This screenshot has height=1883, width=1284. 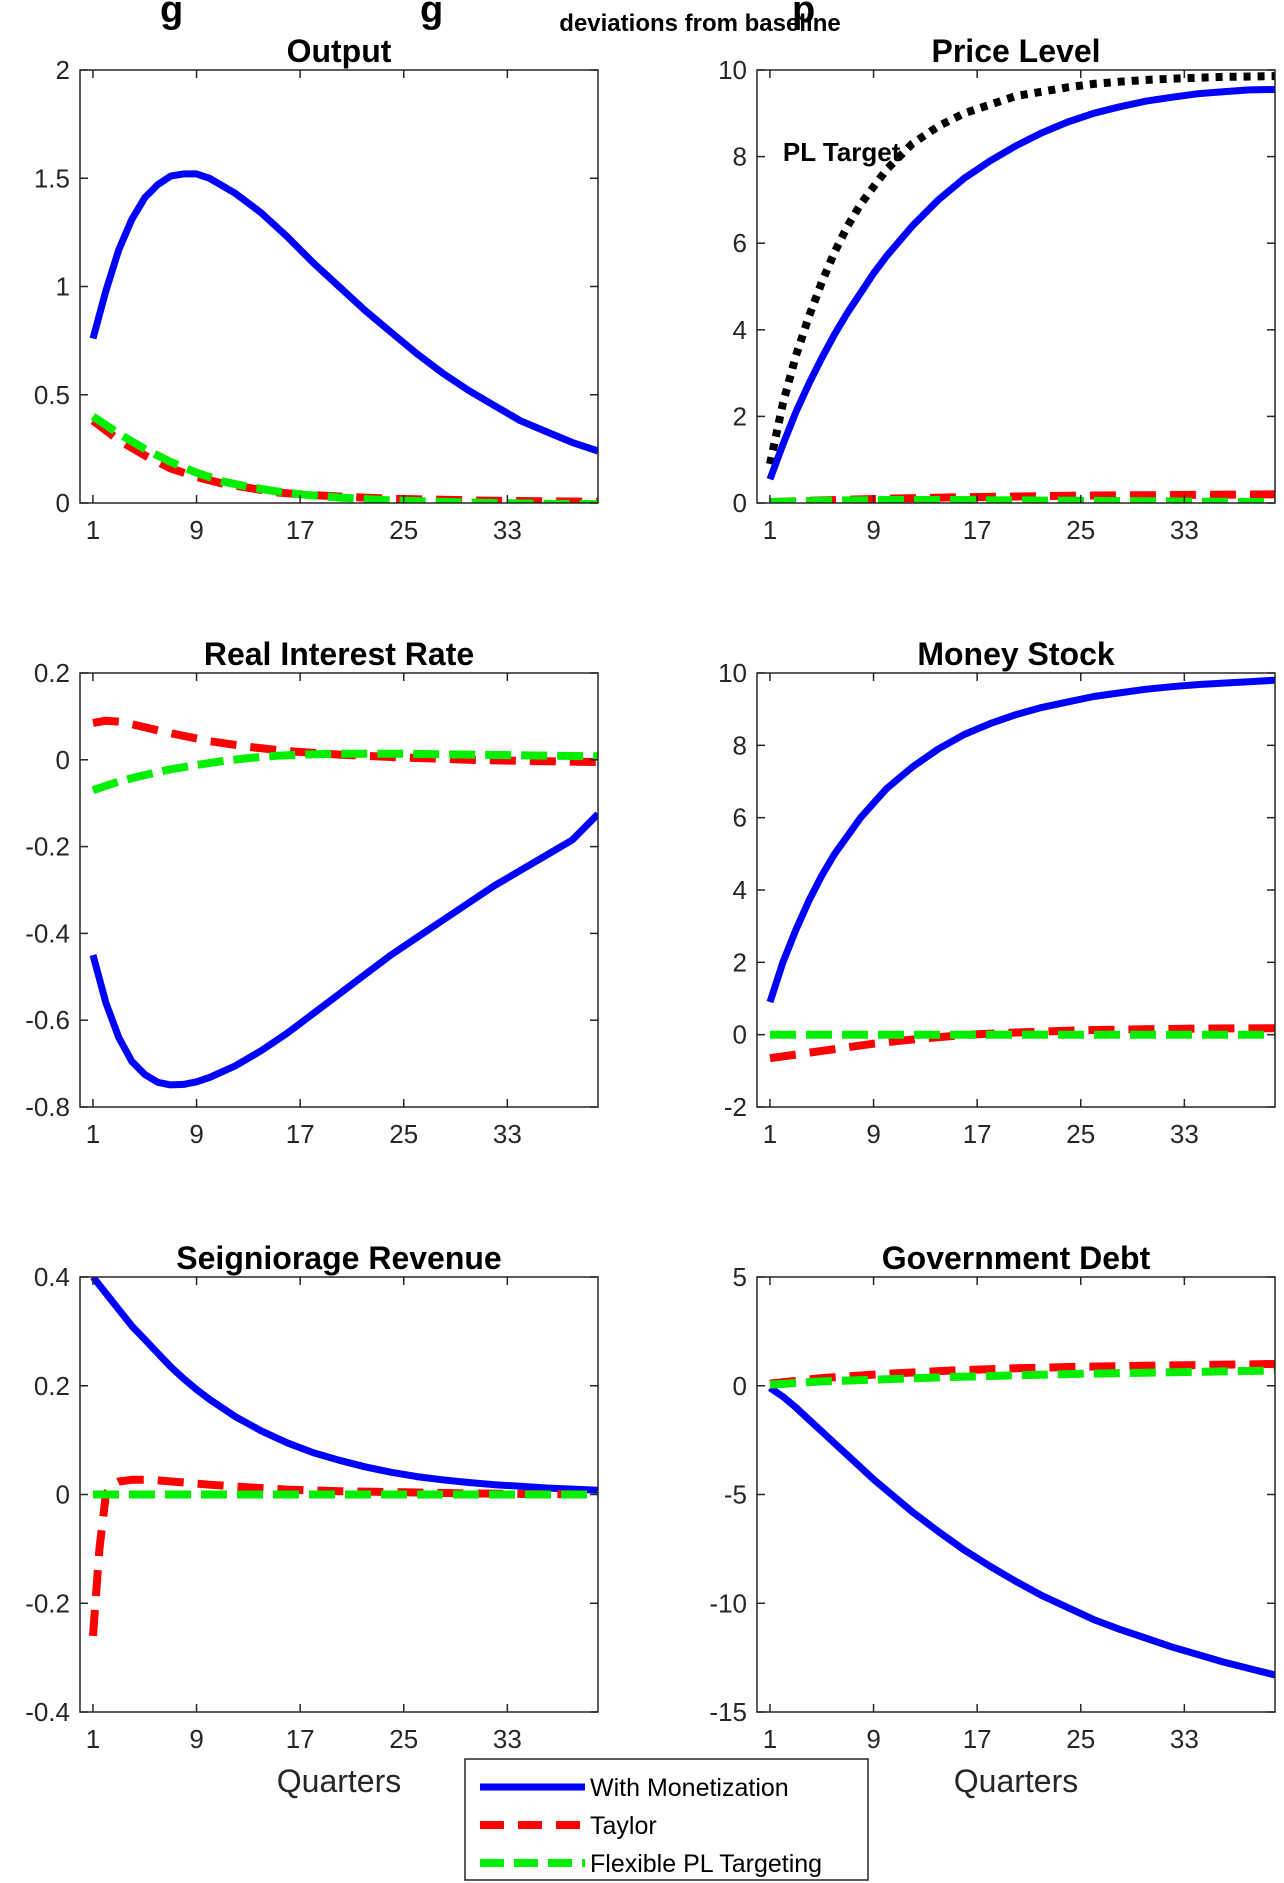 What do you see at coordinates (735, 1495) in the screenshot?
I see `y-tick-label: -5` at bounding box center [735, 1495].